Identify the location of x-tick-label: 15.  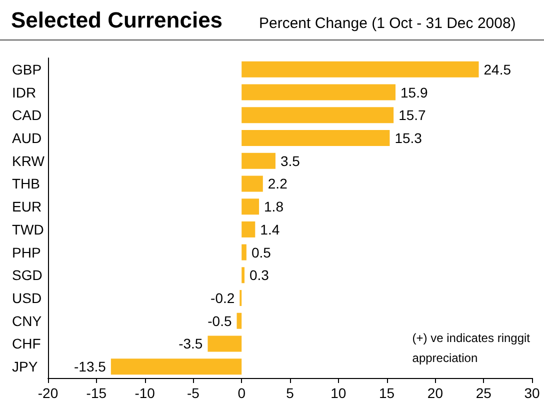
(387, 392).